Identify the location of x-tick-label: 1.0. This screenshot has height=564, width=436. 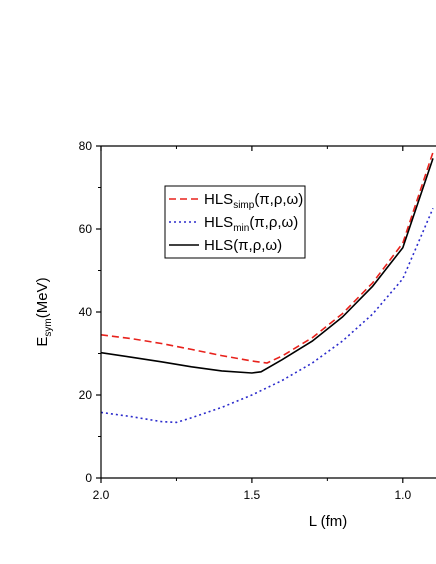
(402, 495).